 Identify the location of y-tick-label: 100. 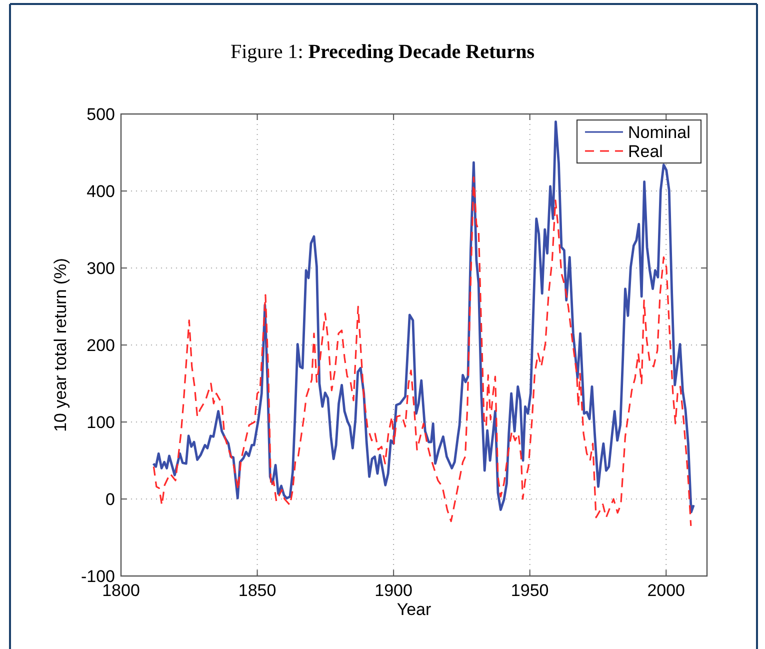
(100, 422).